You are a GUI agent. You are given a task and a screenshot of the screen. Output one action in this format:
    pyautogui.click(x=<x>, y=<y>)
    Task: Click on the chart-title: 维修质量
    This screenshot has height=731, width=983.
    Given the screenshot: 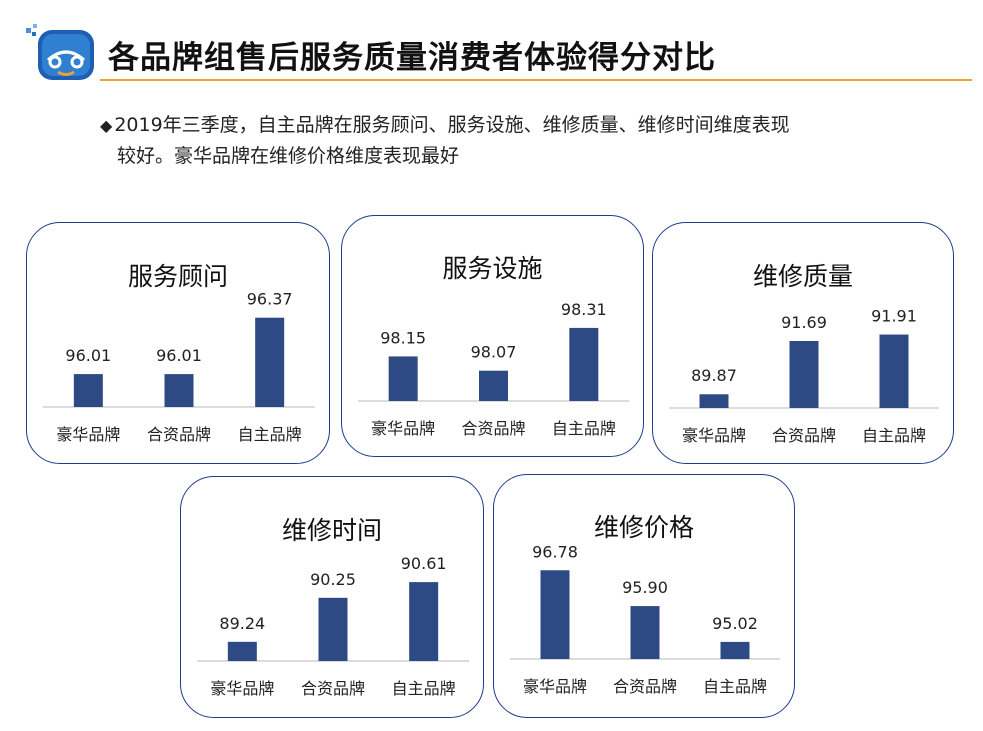 What is the action you would take?
    pyautogui.click(x=802, y=276)
    